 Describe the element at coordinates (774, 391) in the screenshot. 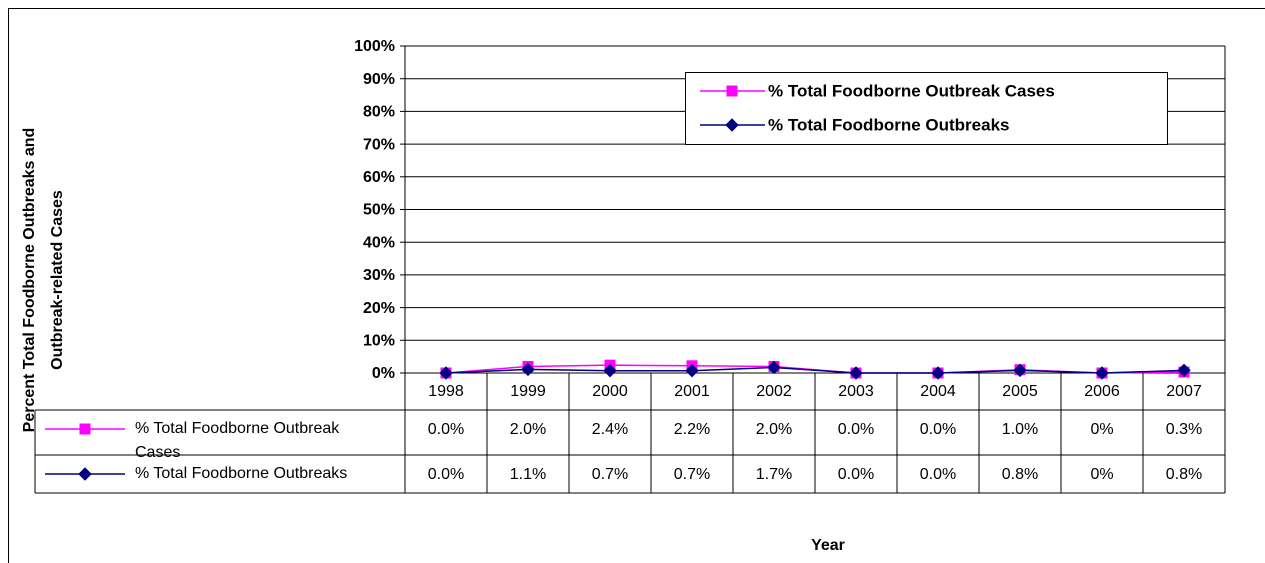

I see `x-tick-label: 2002` at that location.